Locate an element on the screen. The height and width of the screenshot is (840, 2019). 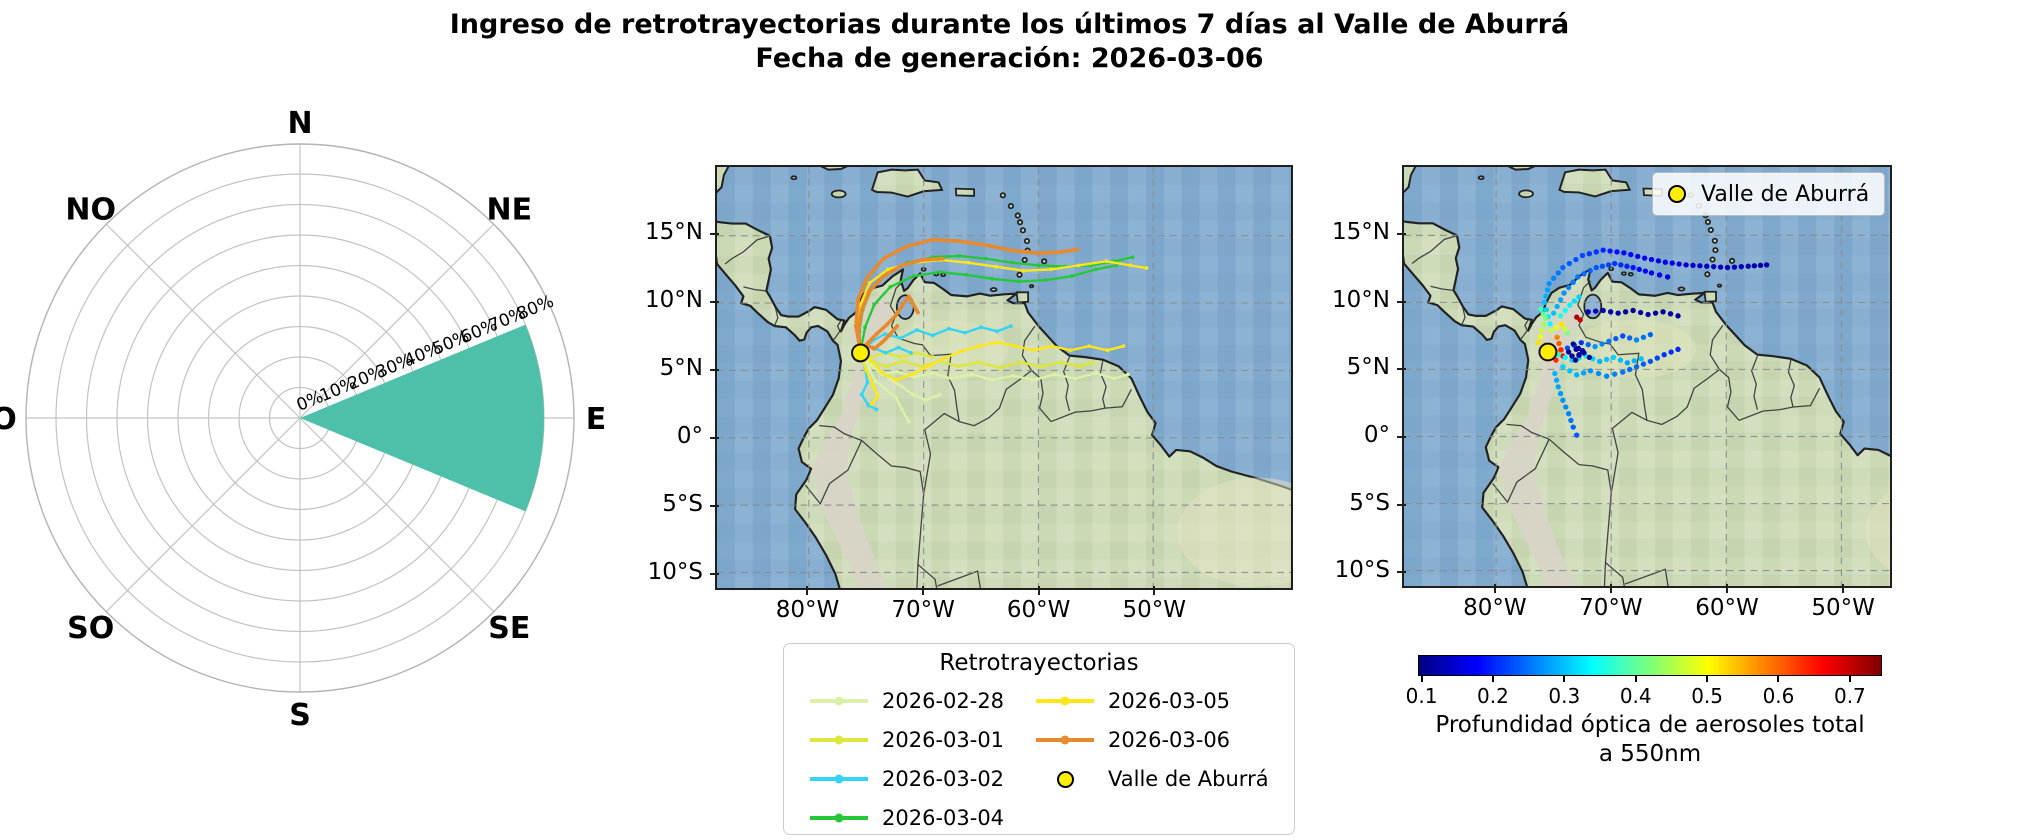
colorbar-tick-label: 0.1 is located at coordinates (1421, 696).